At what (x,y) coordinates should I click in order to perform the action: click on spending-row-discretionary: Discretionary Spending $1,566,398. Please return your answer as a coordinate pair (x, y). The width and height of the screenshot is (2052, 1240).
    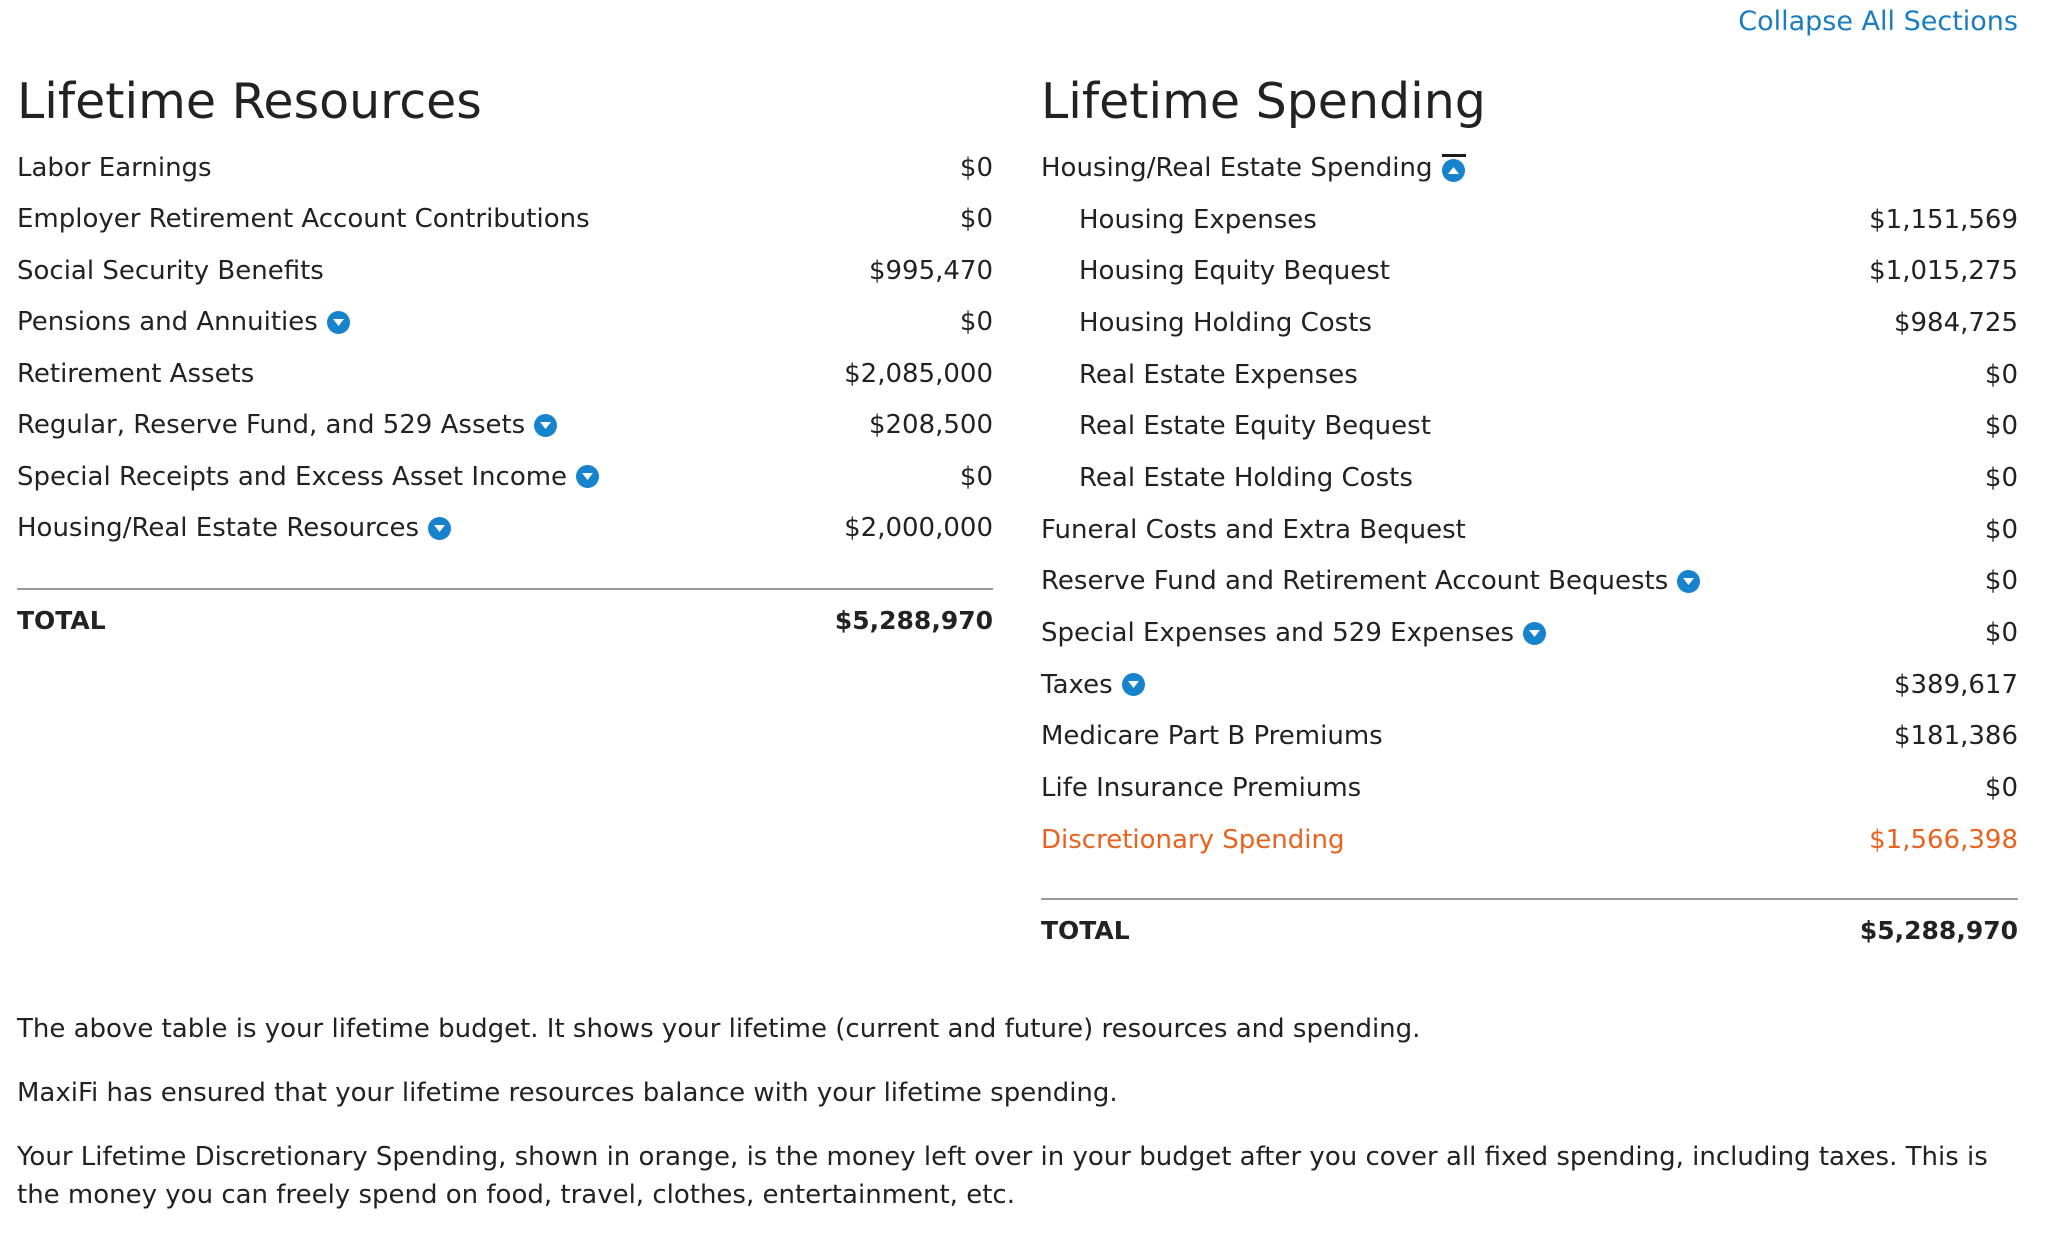
    Looking at the image, I should click on (1529, 840).